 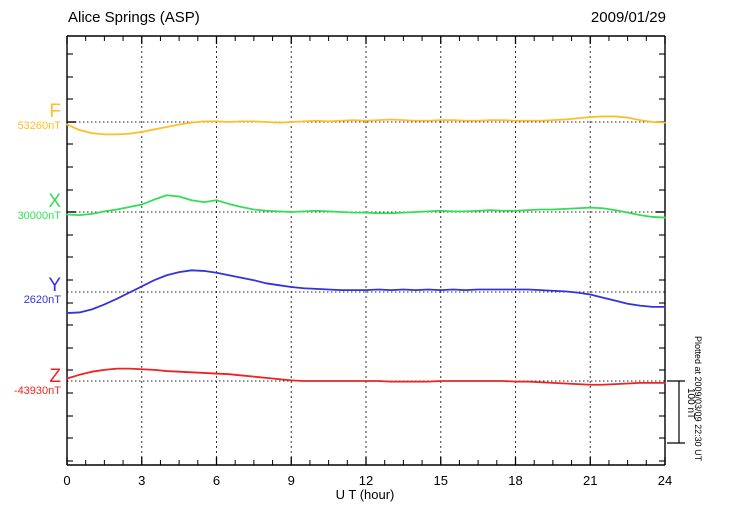 What do you see at coordinates (366, 291) in the screenshot?
I see `trace-y` at bounding box center [366, 291].